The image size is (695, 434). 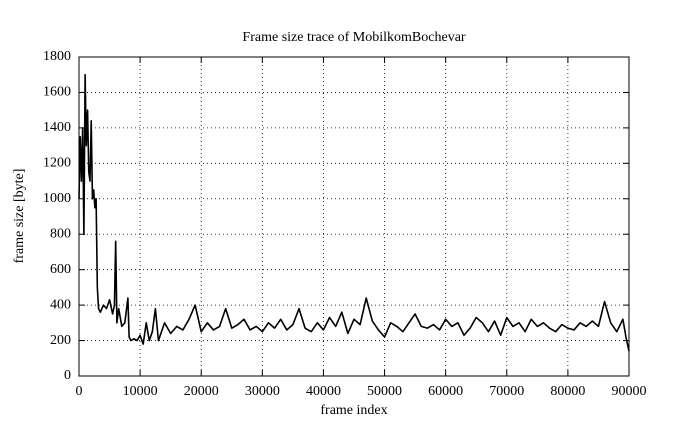 What do you see at coordinates (262, 391) in the screenshot?
I see `x-tick-label: 30000` at bounding box center [262, 391].